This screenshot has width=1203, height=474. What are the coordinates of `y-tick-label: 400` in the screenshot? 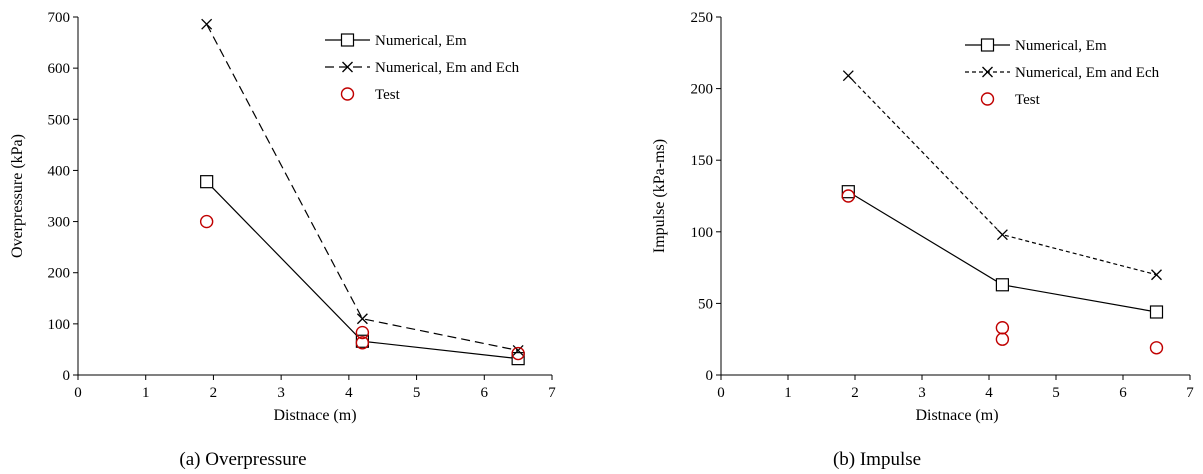 It's located at (59, 171).